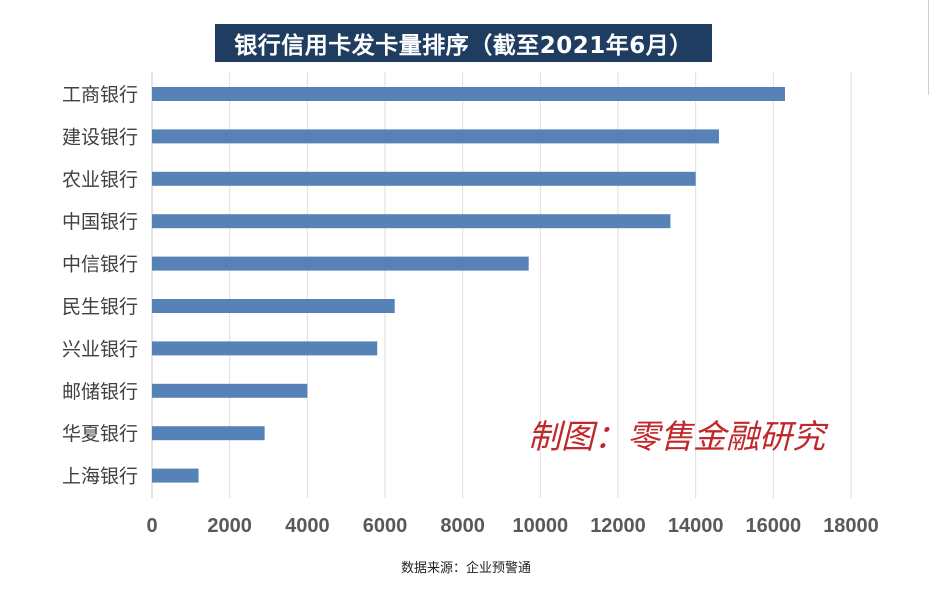 This screenshot has width=932, height=597. Describe the element at coordinates (462, 526) in the screenshot. I see `x-tick-label: 8000` at that location.